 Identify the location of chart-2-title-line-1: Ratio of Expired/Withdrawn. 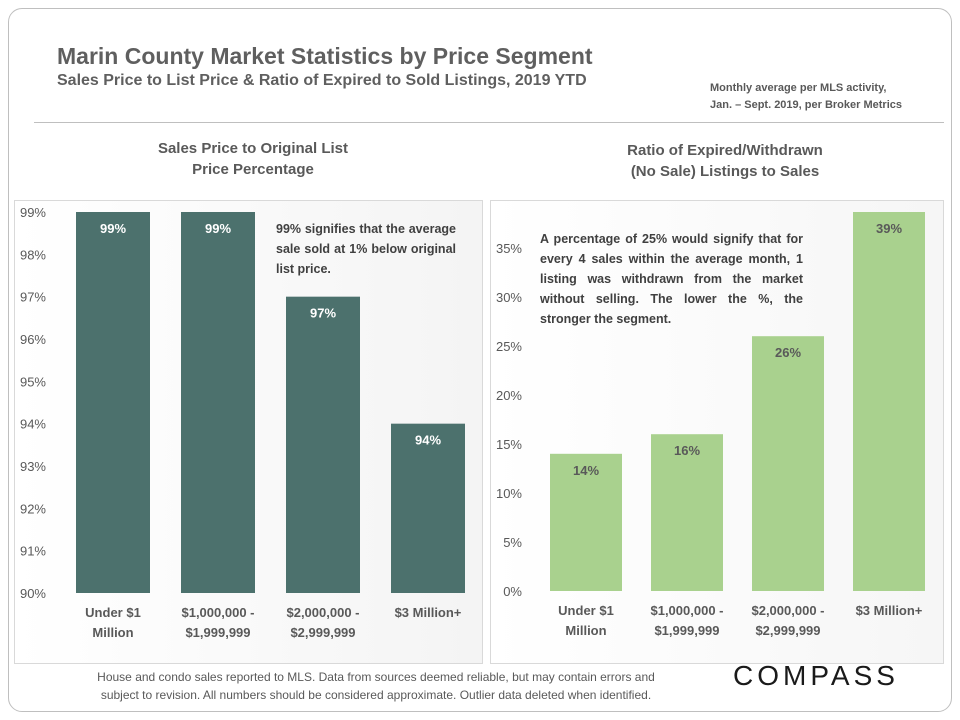
(725, 150).